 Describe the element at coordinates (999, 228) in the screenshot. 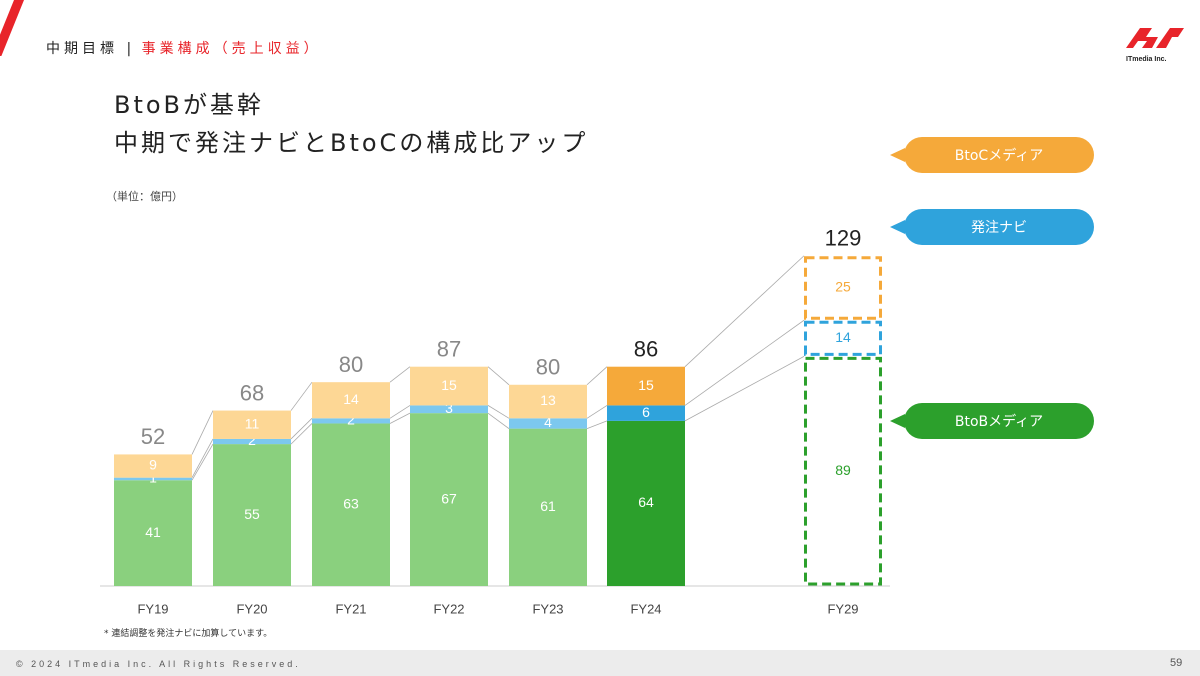

I see `callout-label: 発注ナビ` at that location.